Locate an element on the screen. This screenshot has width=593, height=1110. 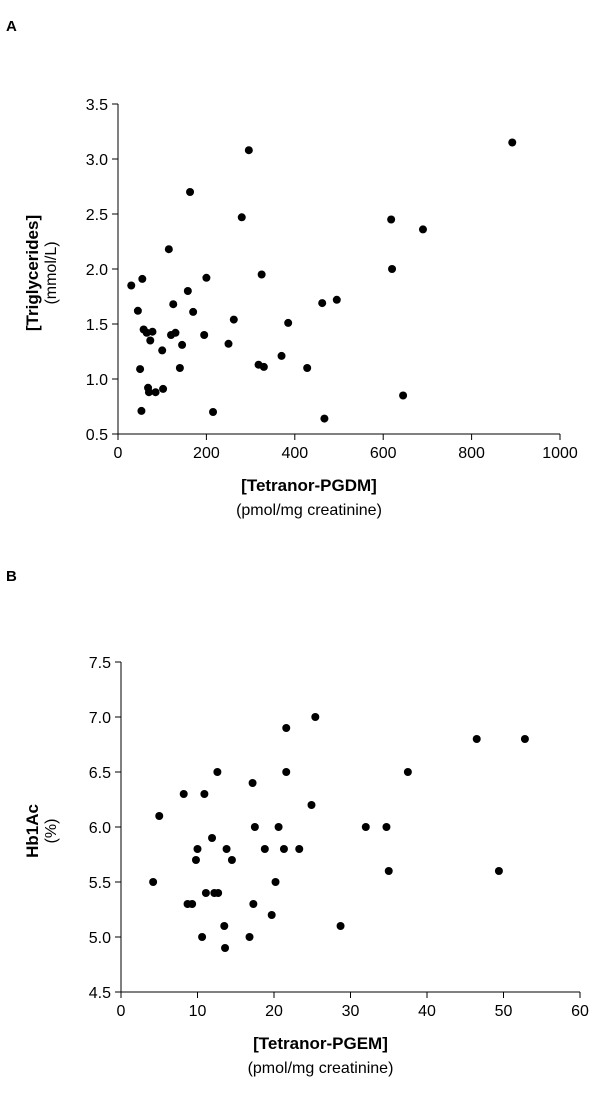
panel-label-b: B is located at coordinates (11, 576).